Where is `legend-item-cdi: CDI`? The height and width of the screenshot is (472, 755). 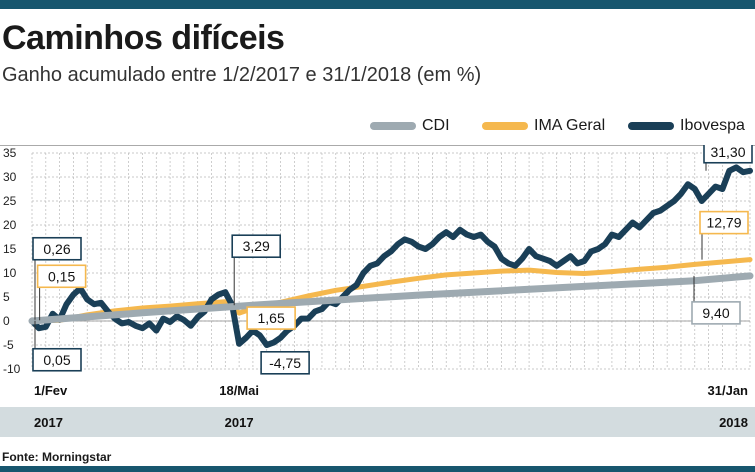
legend-item-cdi: CDI is located at coordinates (410, 126).